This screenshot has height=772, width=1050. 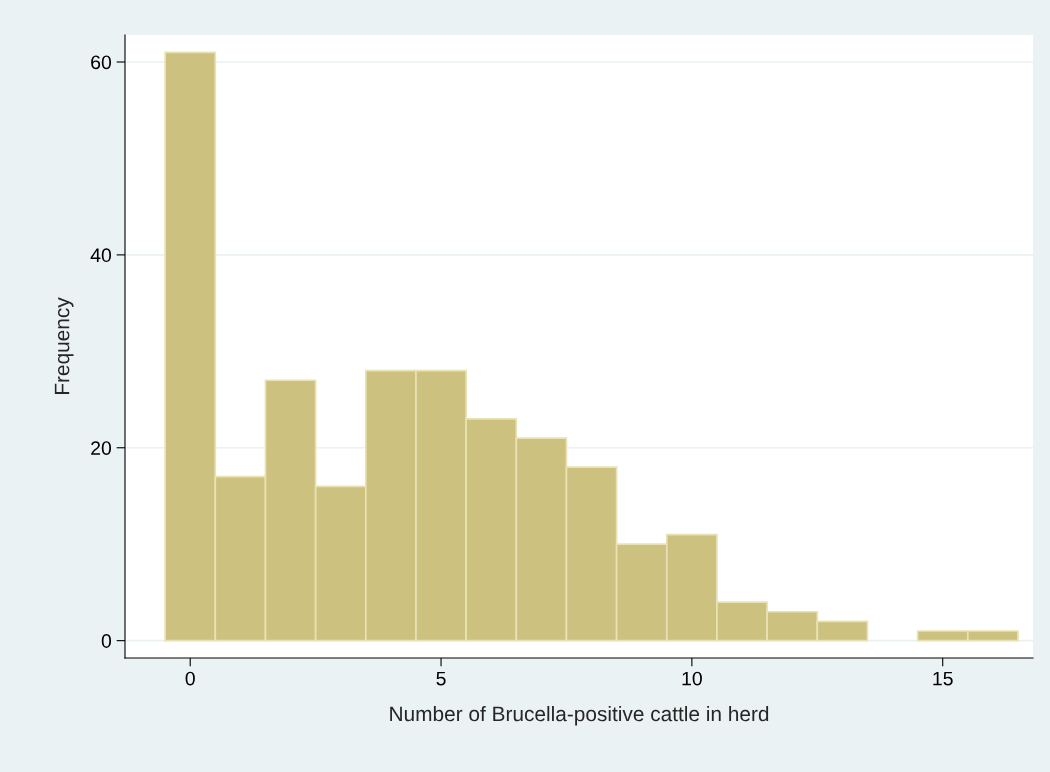 I want to click on x-tick-label: 0, so click(x=190, y=678).